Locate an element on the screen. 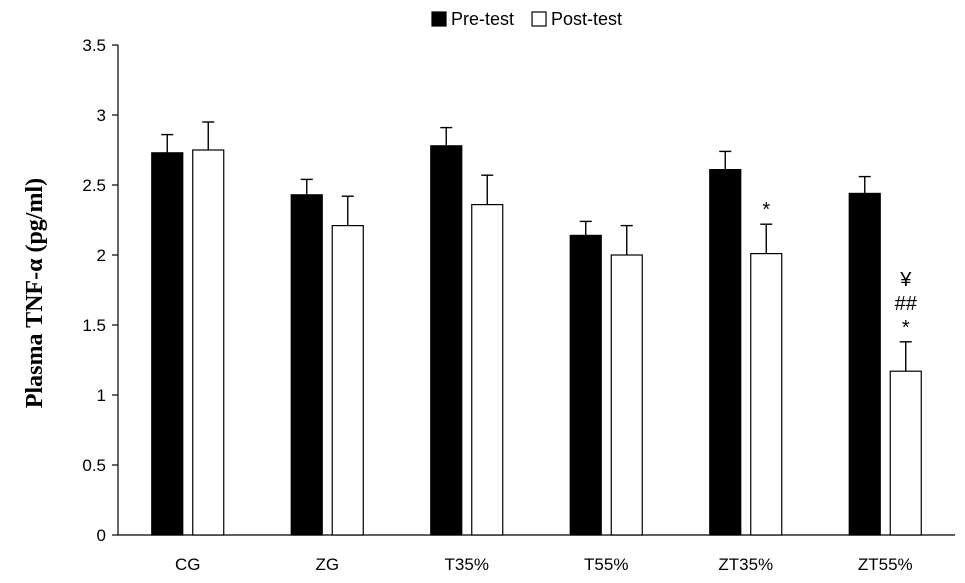 Image resolution: width=965 pixels, height=583 pixels. x-tick-label: CG is located at coordinates (188, 564).